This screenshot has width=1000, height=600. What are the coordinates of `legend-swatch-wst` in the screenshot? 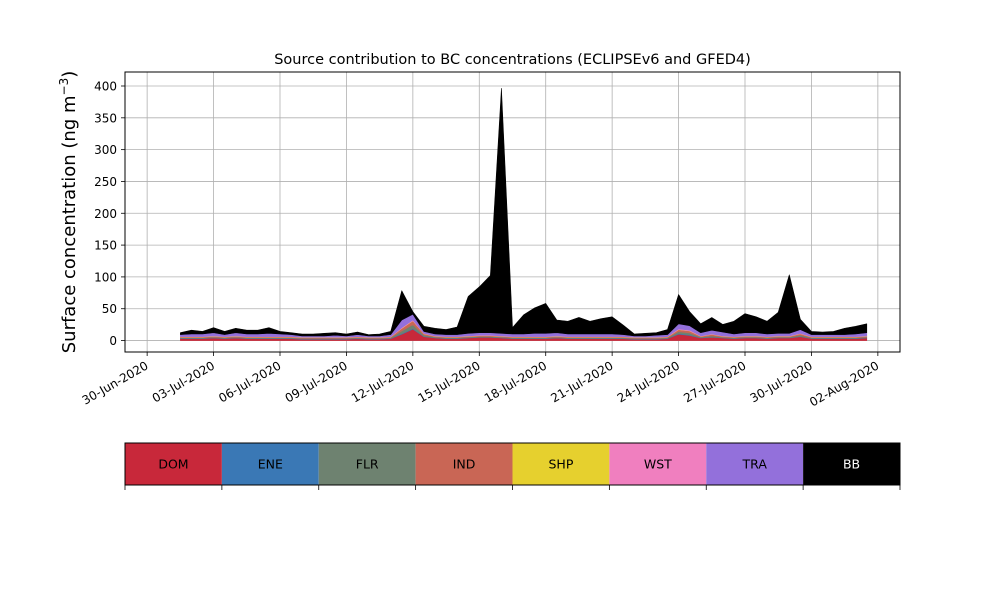 It's located at (658, 464).